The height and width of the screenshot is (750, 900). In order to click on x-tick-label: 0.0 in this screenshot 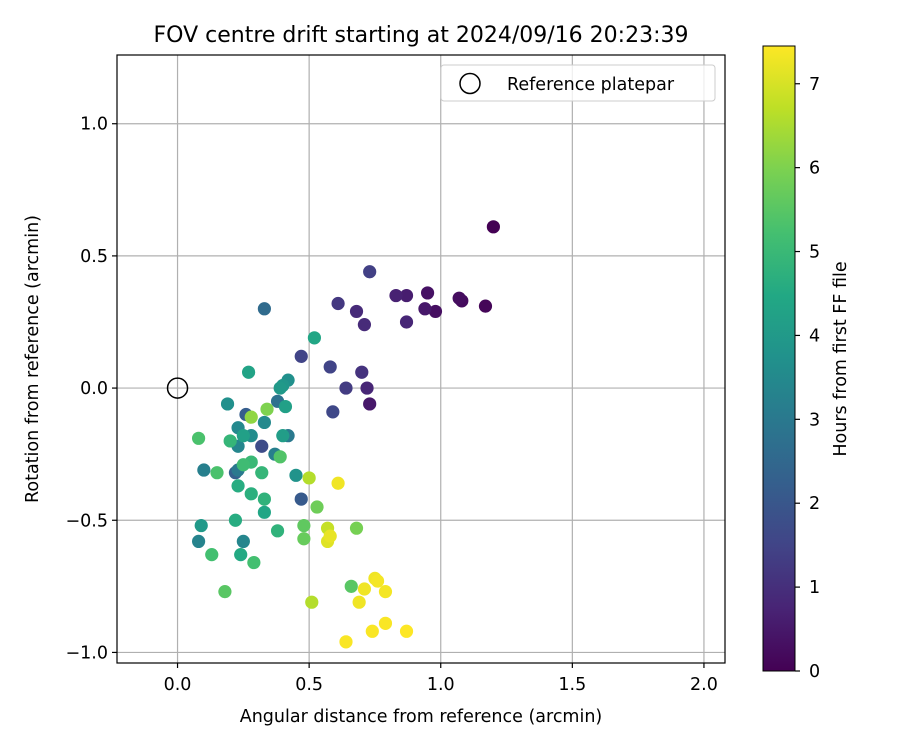, I will do `click(178, 685)`.